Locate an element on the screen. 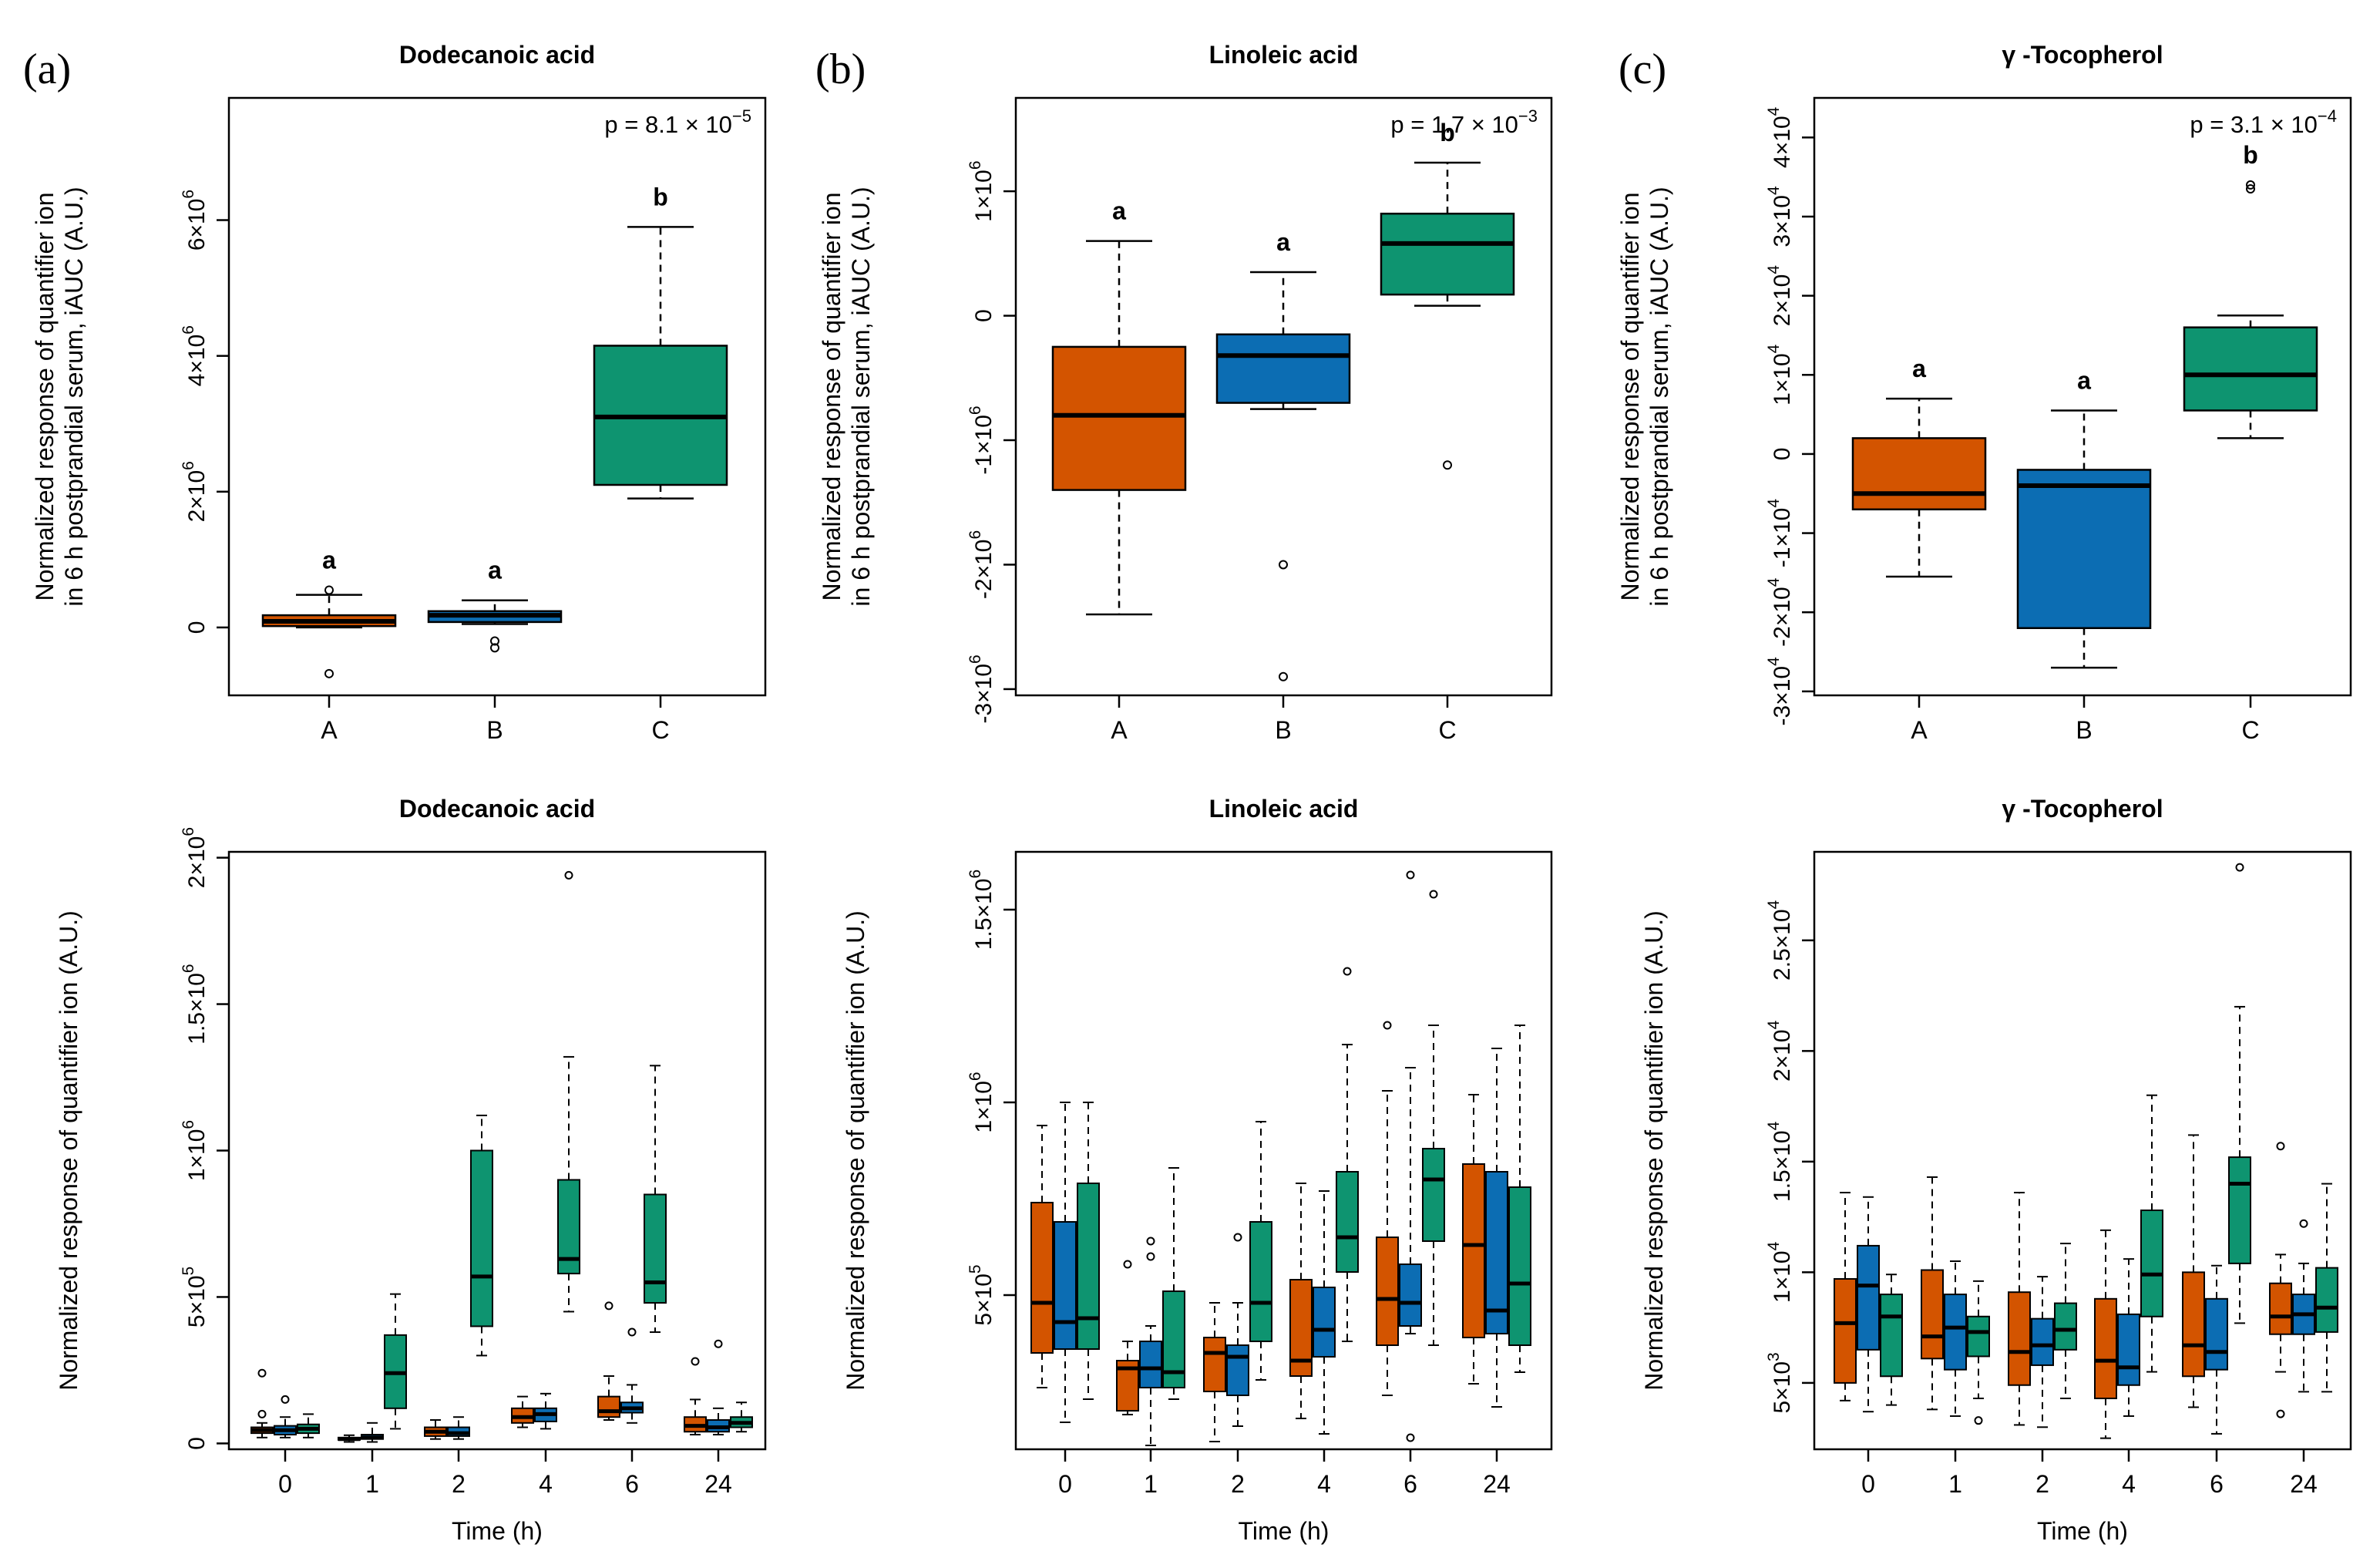 This screenshot has width=2380, height=1568. box-A-t2 is located at coordinates (2019, 1309).